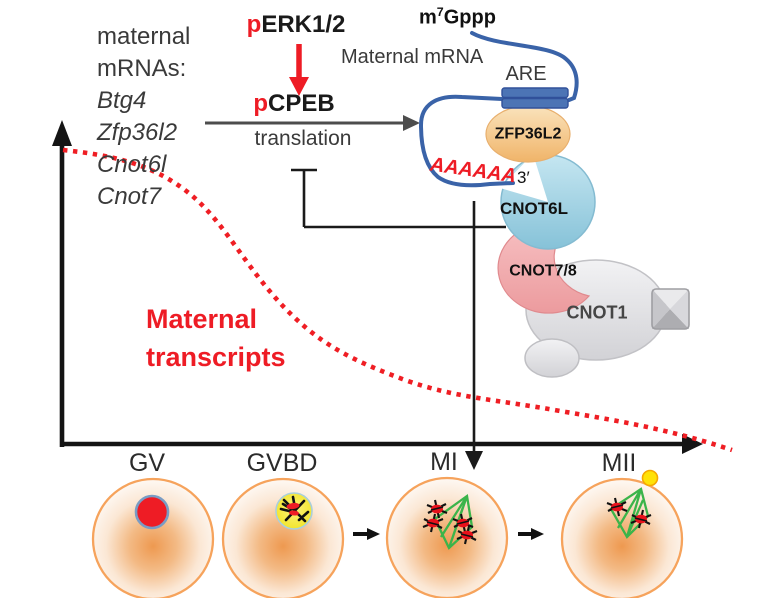 The image size is (772, 598). I want to click on translation-label: translation, so click(303, 138).